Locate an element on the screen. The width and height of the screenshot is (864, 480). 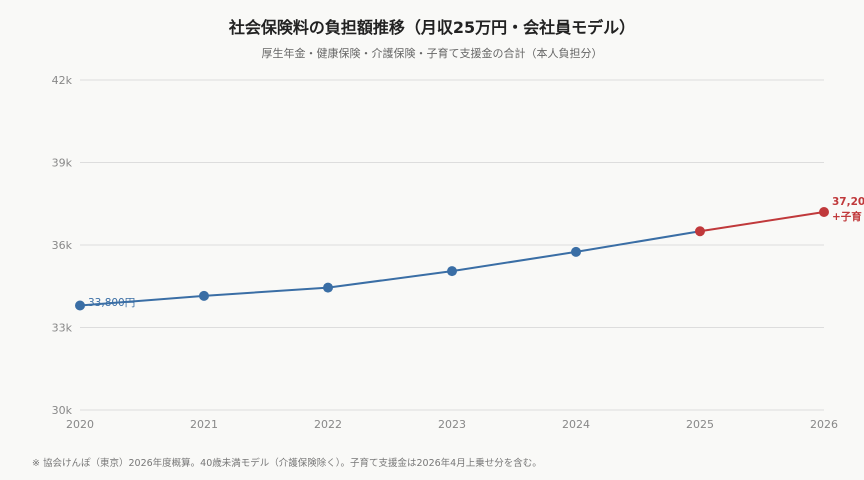
x-tick-label: 2023 is located at coordinates (452, 424).